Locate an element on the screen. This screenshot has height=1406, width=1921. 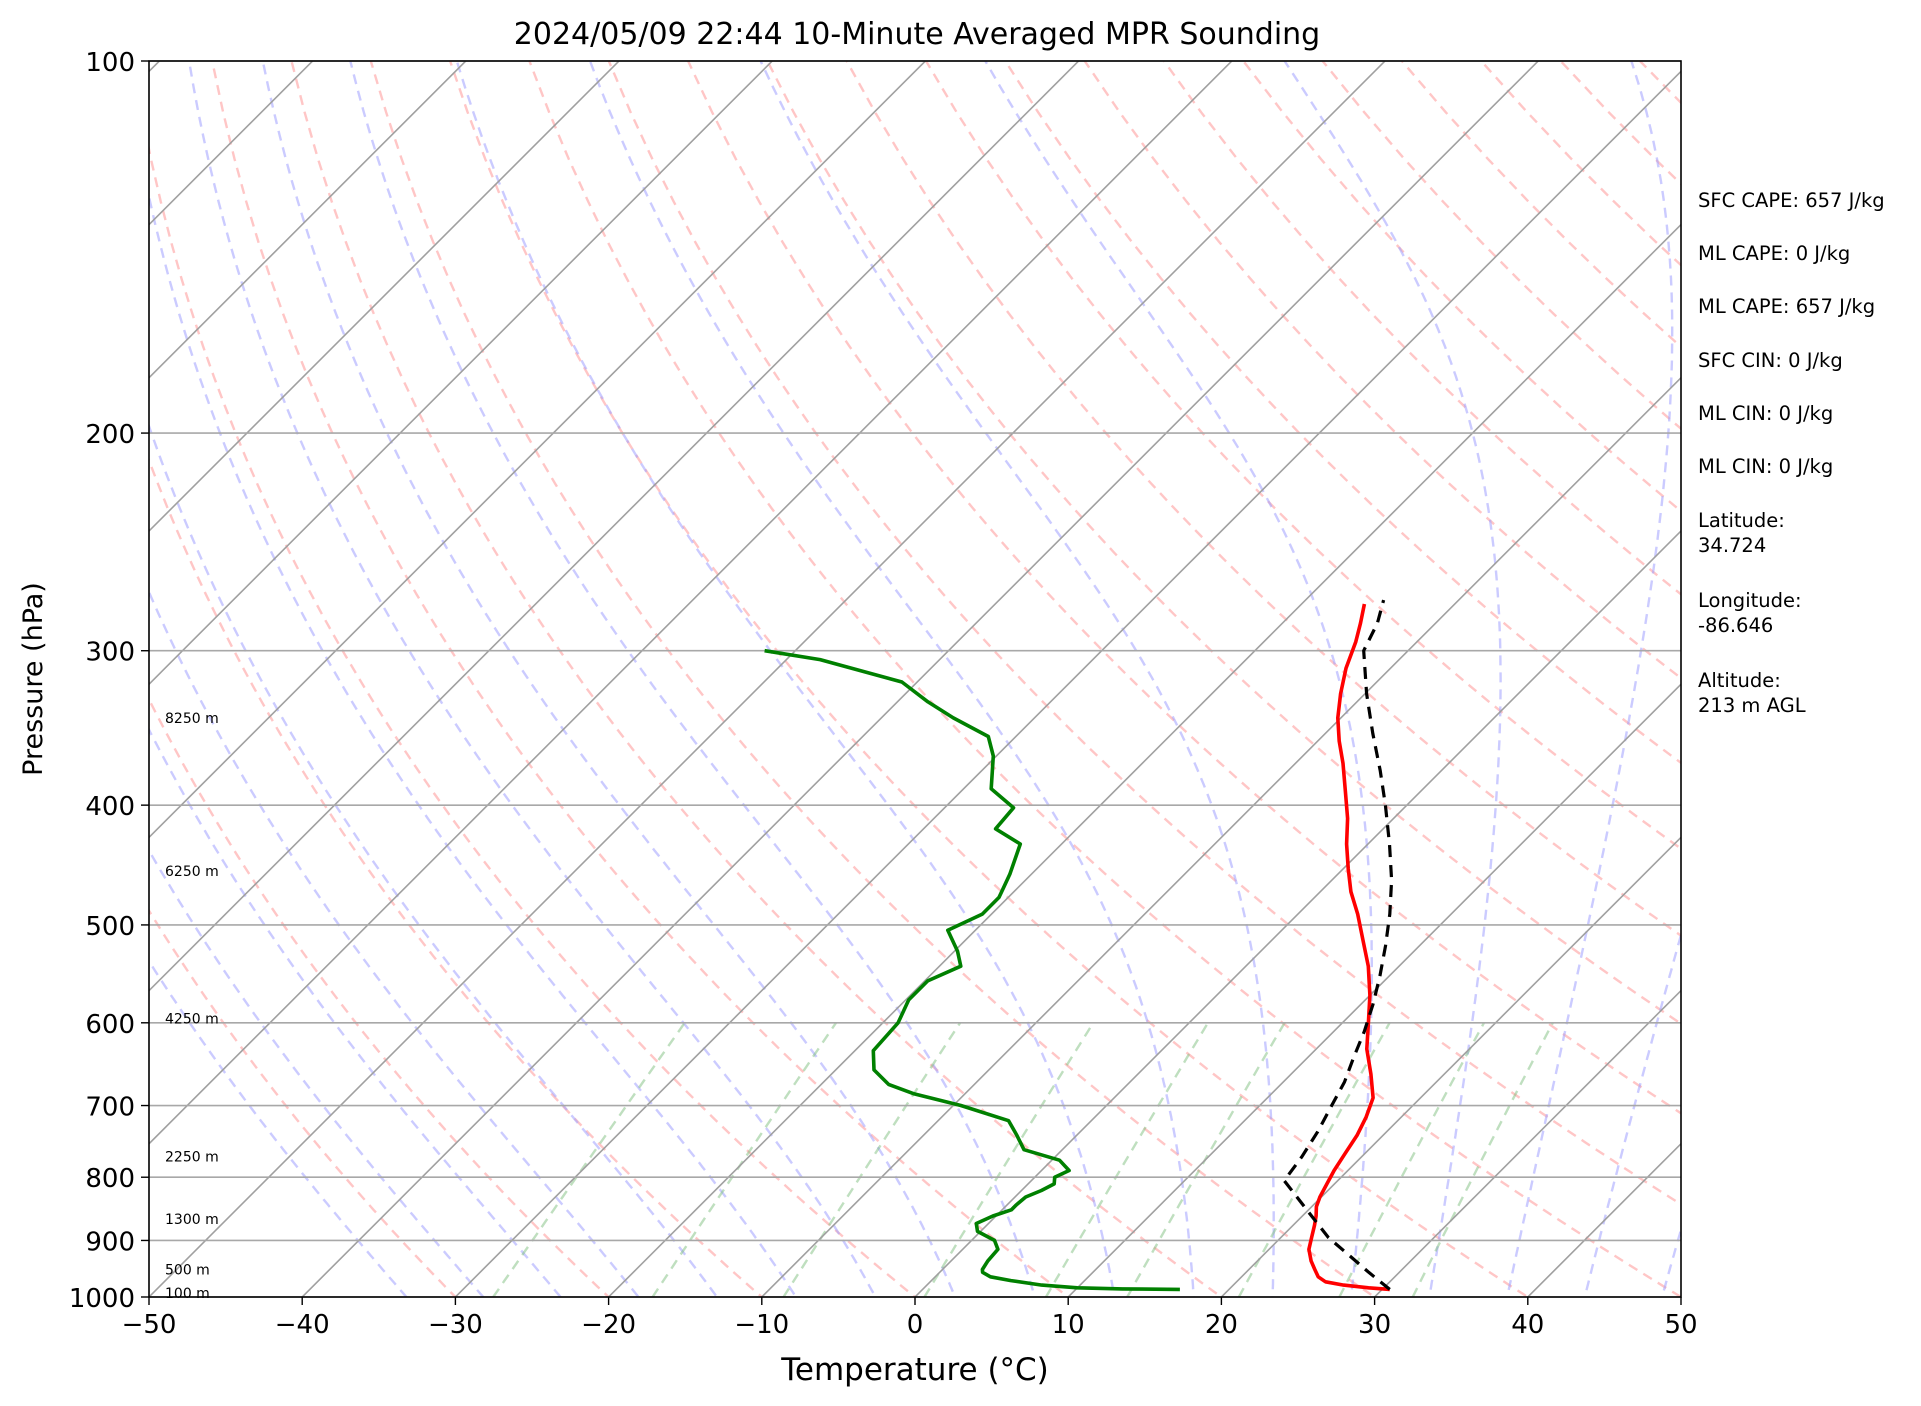
x-tick-label: 50 is located at coordinates (1680, 1325).